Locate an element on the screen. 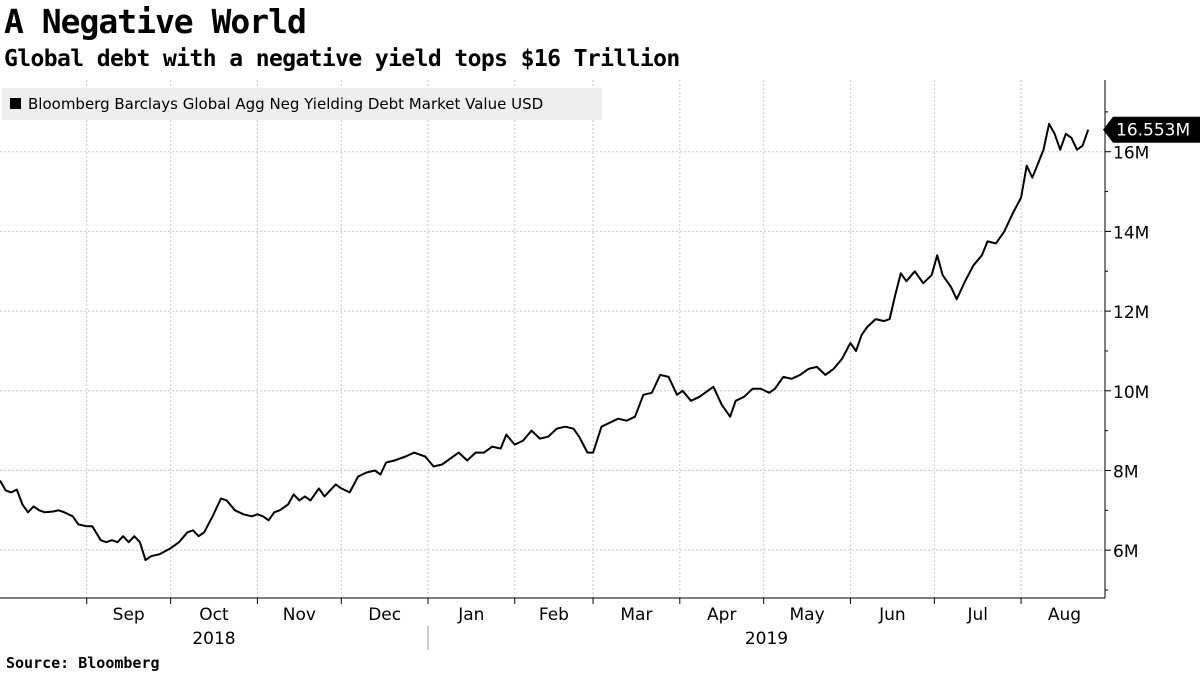  x-tick-label: May is located at coordinates (806, 615).